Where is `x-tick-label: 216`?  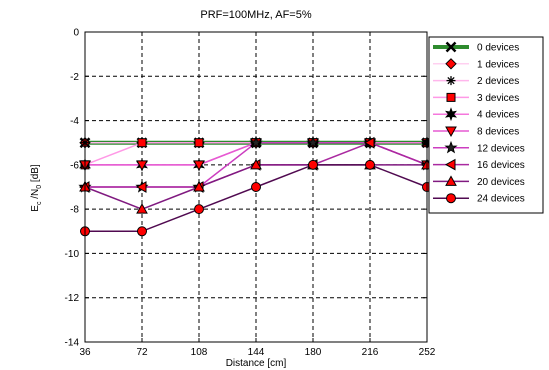 x-tick-label: 216 is located at coordinates (370, 352).